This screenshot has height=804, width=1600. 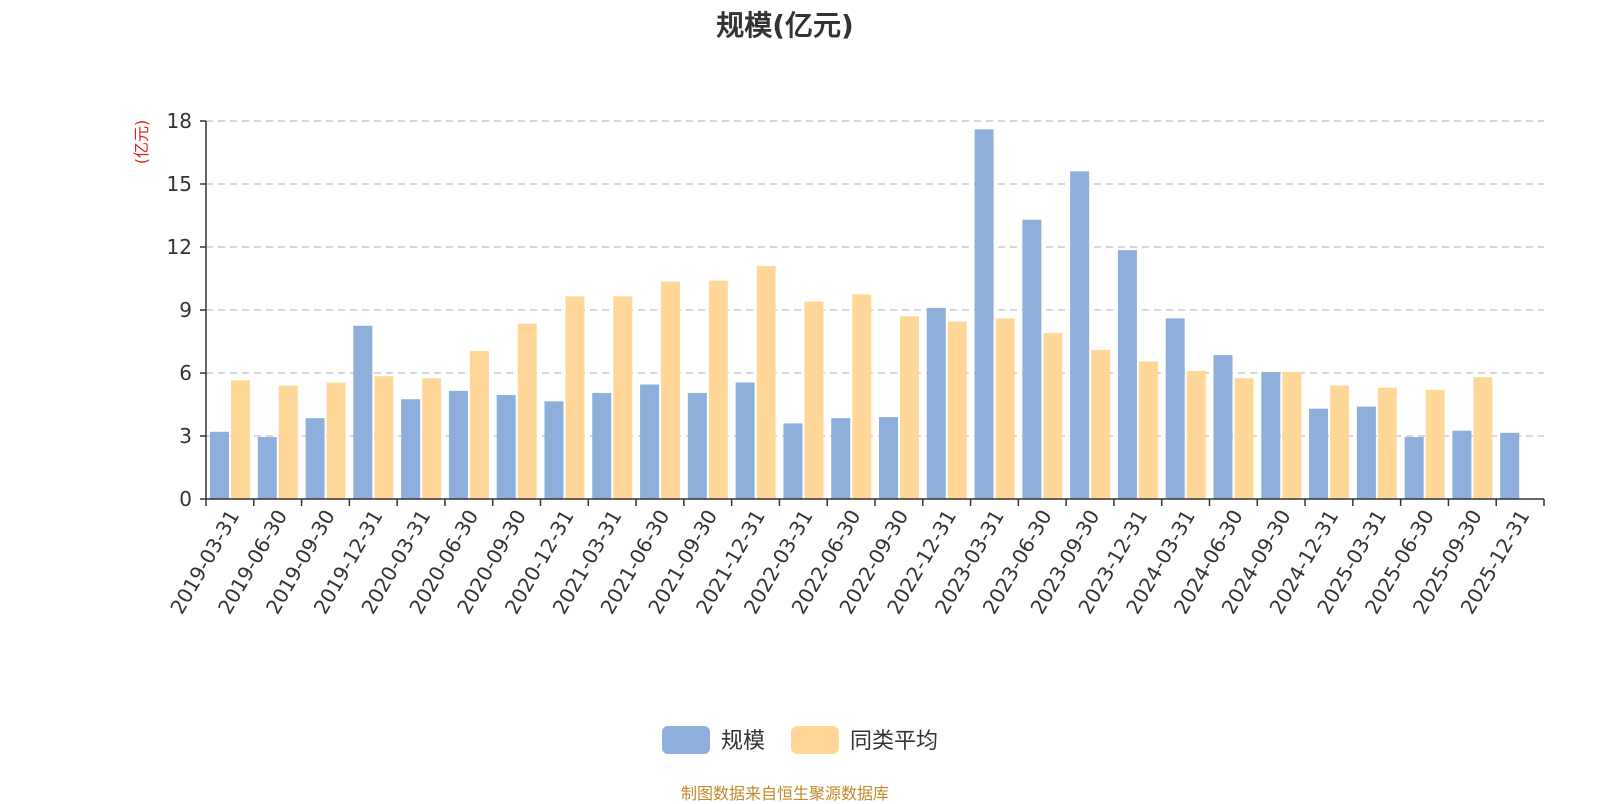 I want to click on legend: 规模 同类平均, so click(x=800, y=740).